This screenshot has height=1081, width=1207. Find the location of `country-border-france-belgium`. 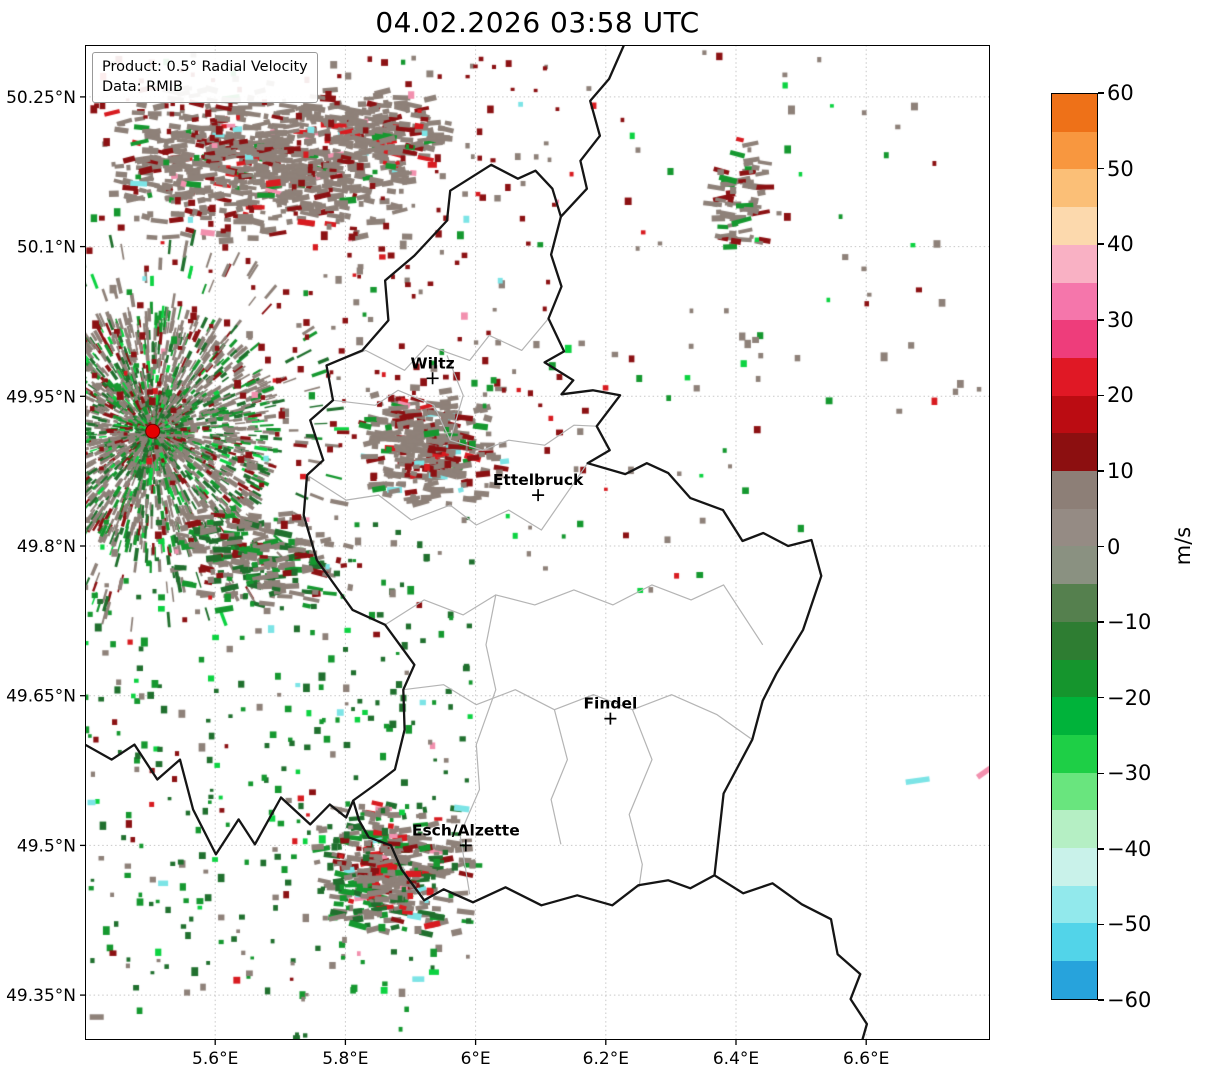

country-border-france-belgium is located at coordinates (220, 799).